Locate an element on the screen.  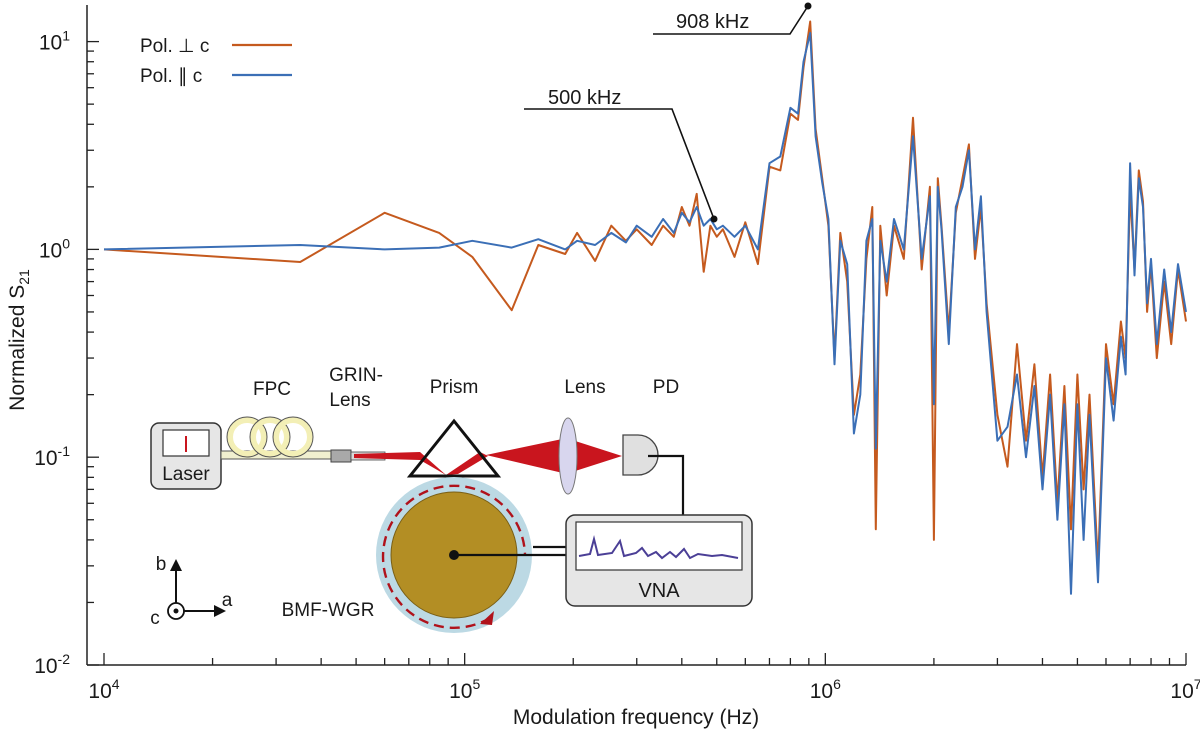
legend-label-para: Pol. ∥ c is located at coordinates (171, 76).